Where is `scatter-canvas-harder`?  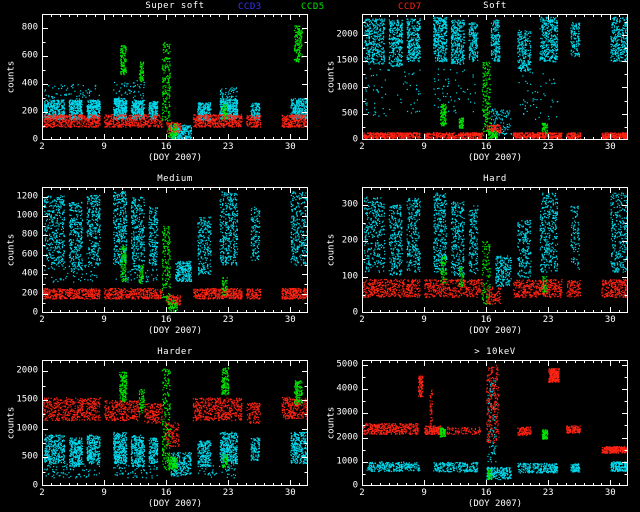
scatter-canvas-harder is located at coordinates (175, 423).